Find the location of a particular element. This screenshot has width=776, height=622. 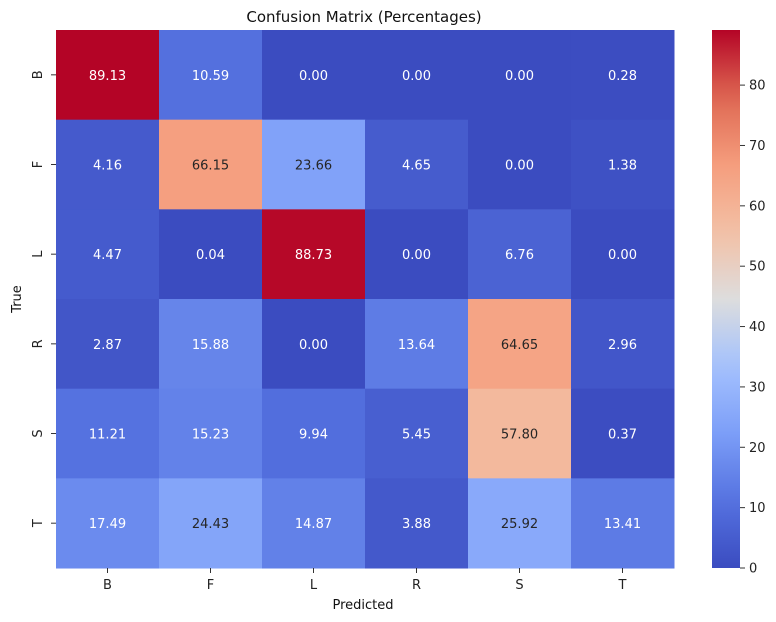

heatmap-cell-value: 23.66 is located at coordinates (313, 166).